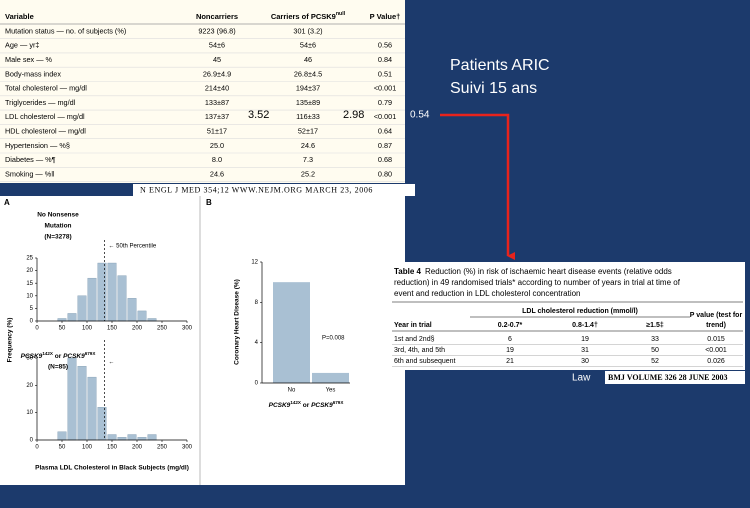 The height and width of the screenshot is (508, 750). What do you see at coordinates (137, 329) in the screenshot?
I see `x-tick-label: 200` at bounding box center [137, 329].